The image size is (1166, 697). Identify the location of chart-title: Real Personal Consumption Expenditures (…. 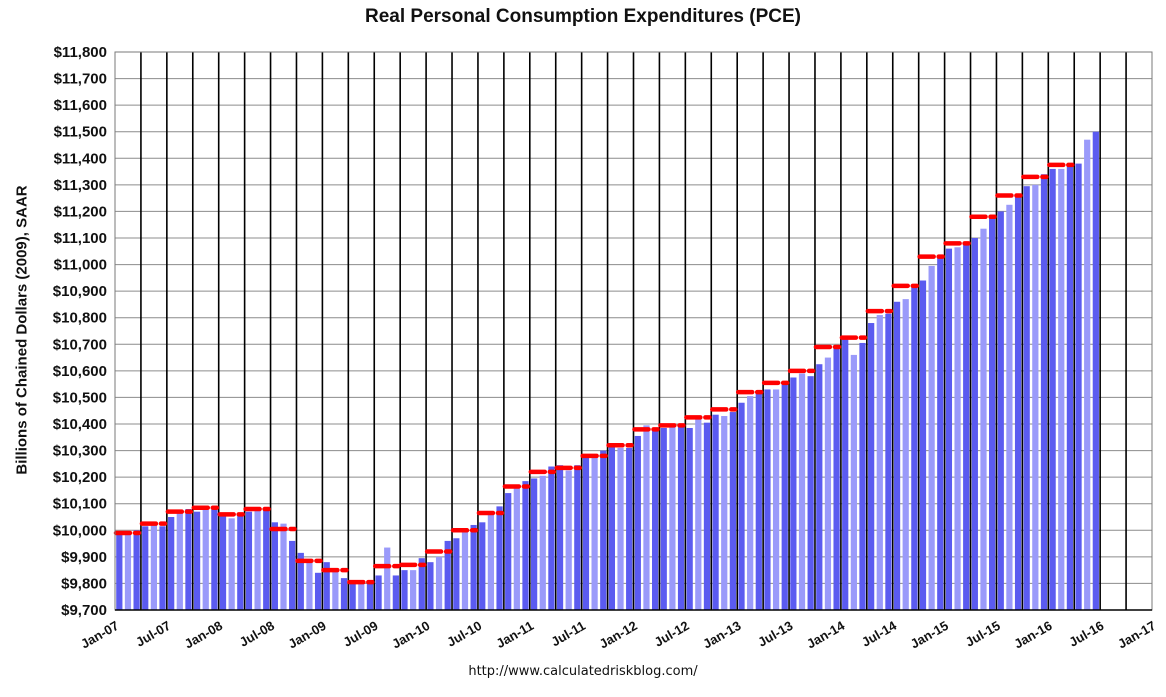
(583, 16).